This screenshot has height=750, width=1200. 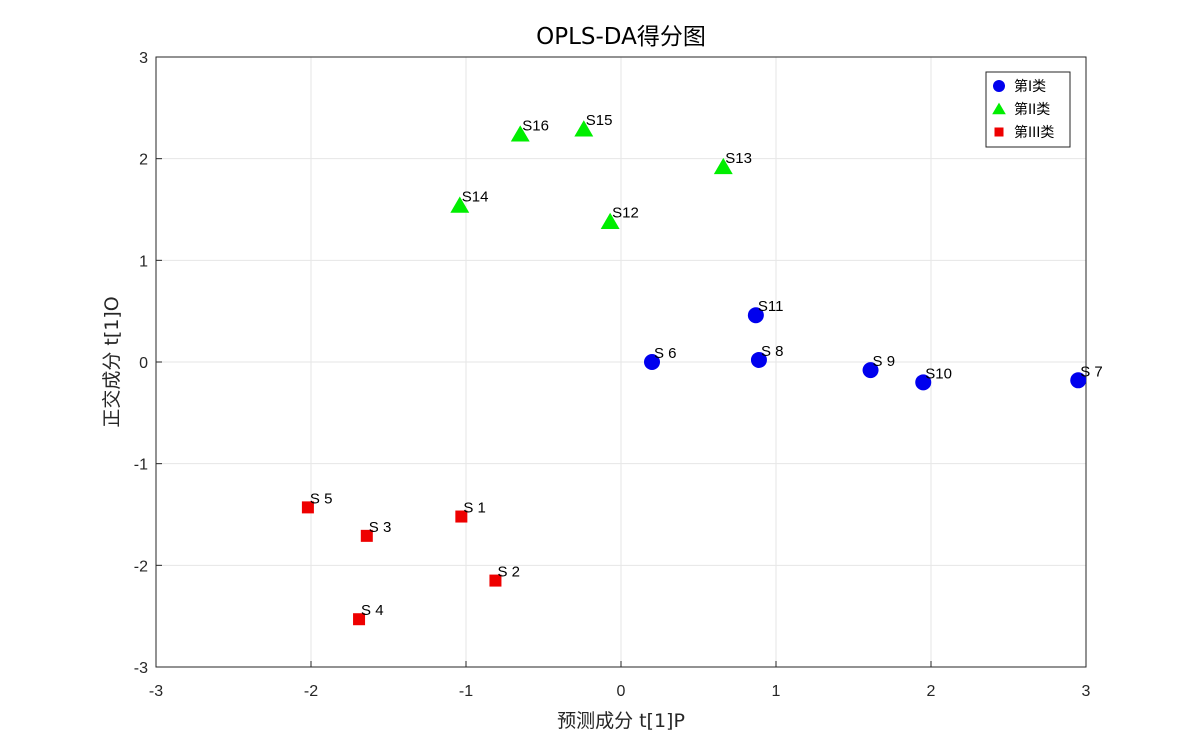 What do you see at coordinates (1091, 371) in the screenshot?
I see `point-label: S 7` at bounding box center [1091, 371].